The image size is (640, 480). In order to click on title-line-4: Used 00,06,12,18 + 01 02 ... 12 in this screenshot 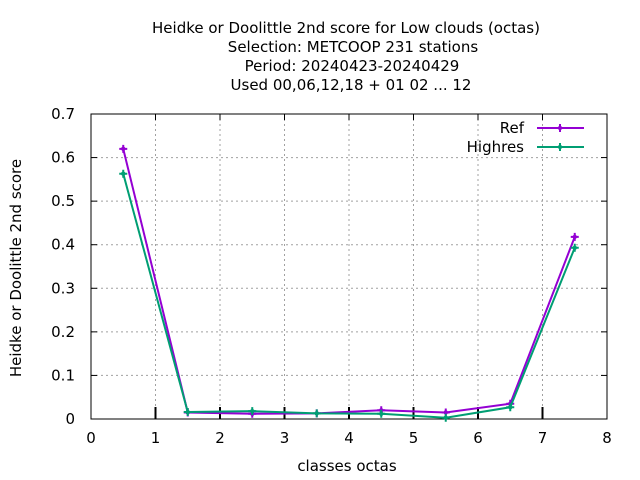, I will do `click(351, 85)`.